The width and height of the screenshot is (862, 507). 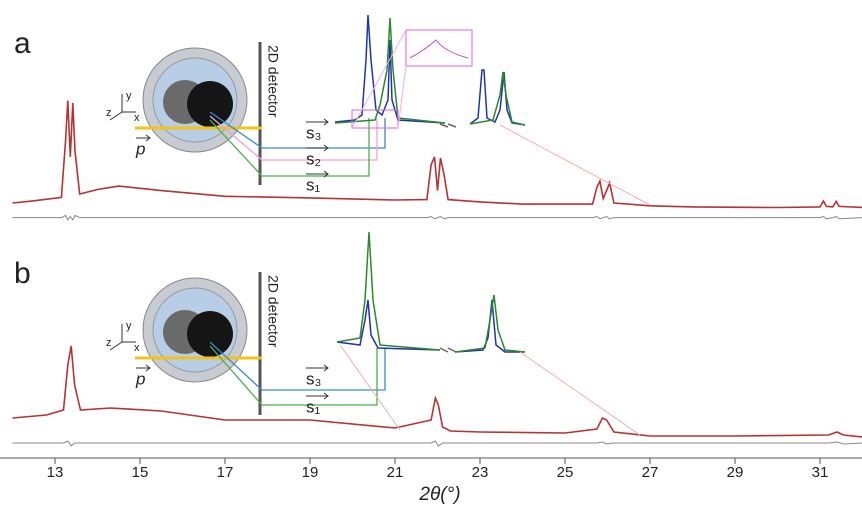 I want to click on setup-illustration: 2D detector xy z p s₃ s₂ s₁, so click(x=246, y=118).